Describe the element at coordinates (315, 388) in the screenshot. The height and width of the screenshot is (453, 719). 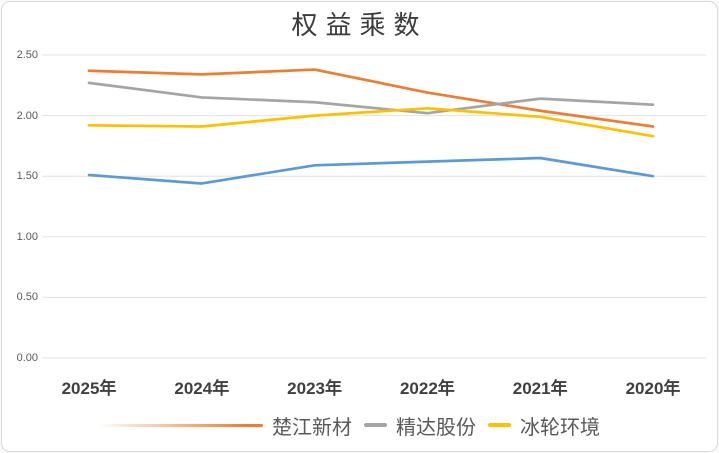
I see `x-axis-tick-label: 2023年` at that location.